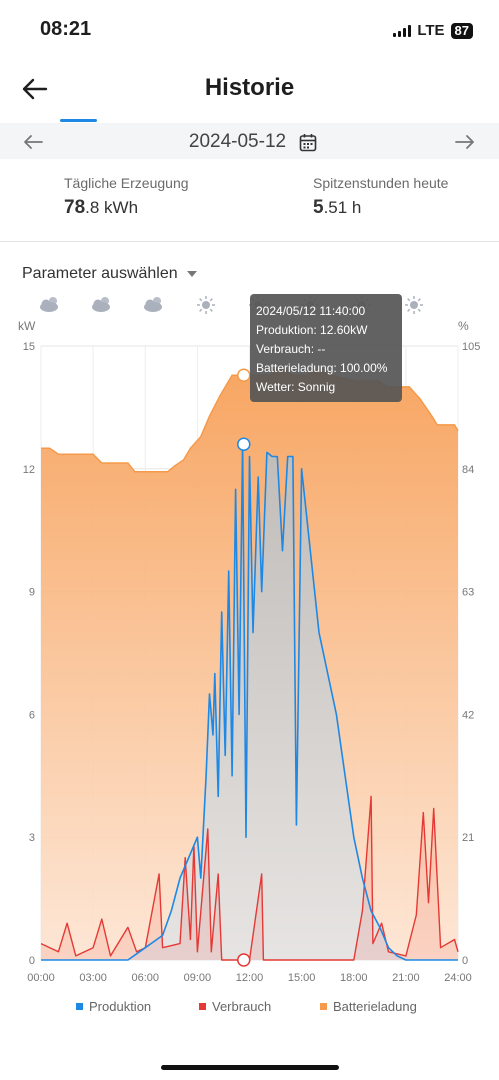  Describe the element at coordinates (311, 311) in the screenshot. I see `tooltip-time: 2024/05/12 11:40:00` at that location.